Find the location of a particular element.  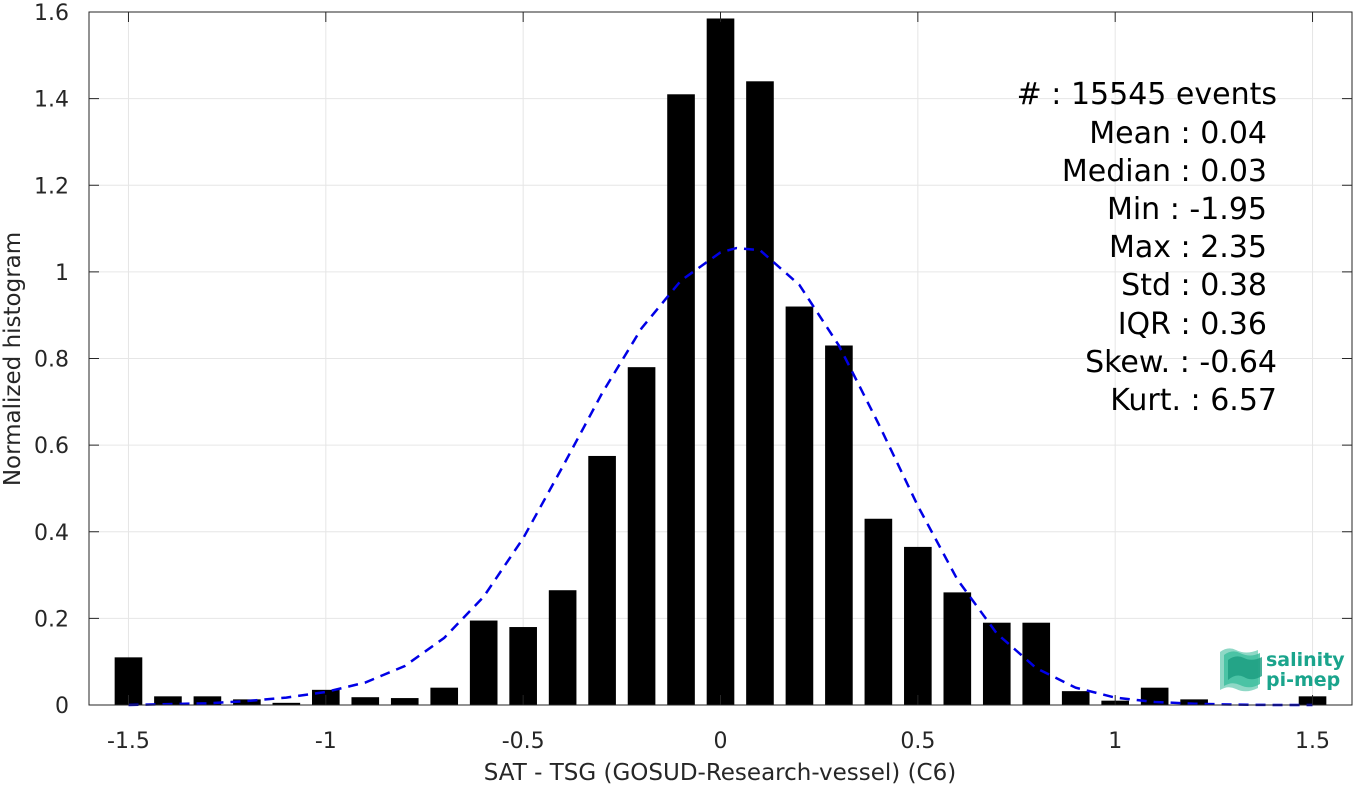

y-axis-title: Normalized histogram is located at coordinates (13, 359).